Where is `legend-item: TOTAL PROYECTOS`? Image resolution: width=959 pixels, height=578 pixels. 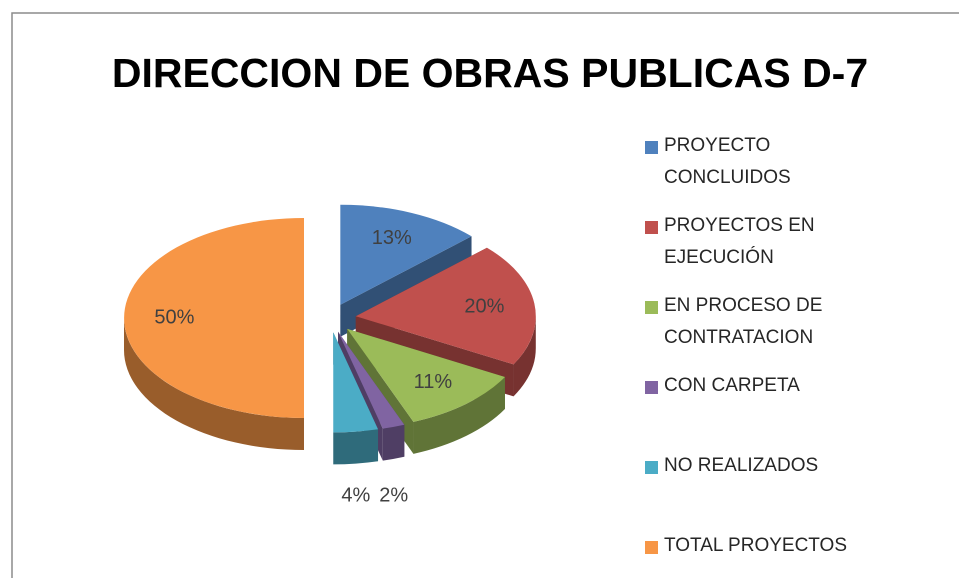
legend-item: TOTAL PROYECTOS is located at coordinates (795, 548).